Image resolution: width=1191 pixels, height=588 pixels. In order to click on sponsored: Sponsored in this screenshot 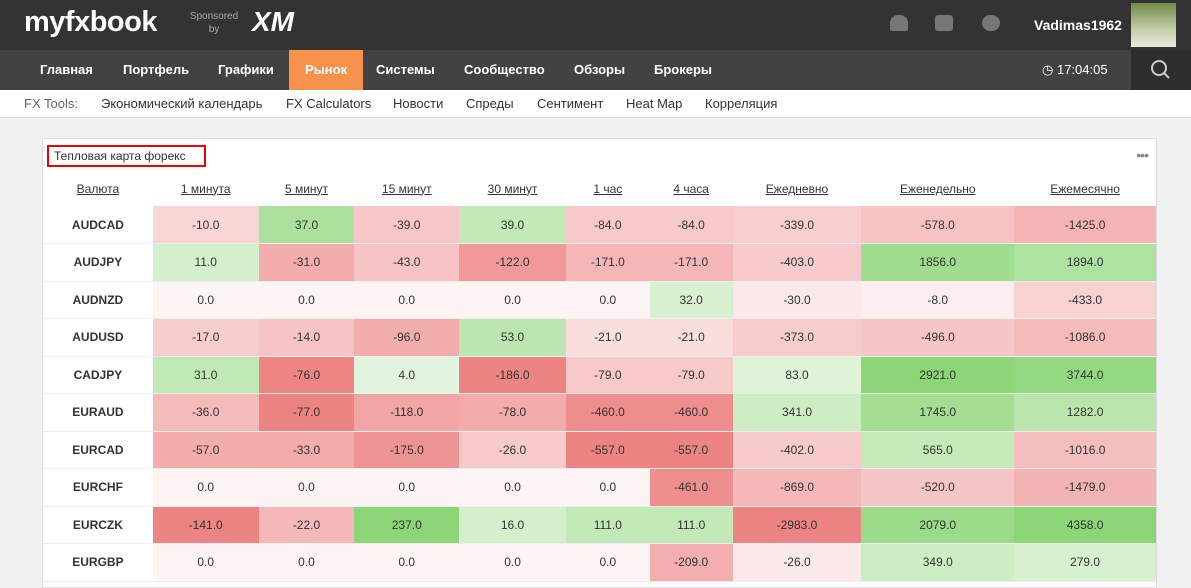, I will do `click(214, 16)`.